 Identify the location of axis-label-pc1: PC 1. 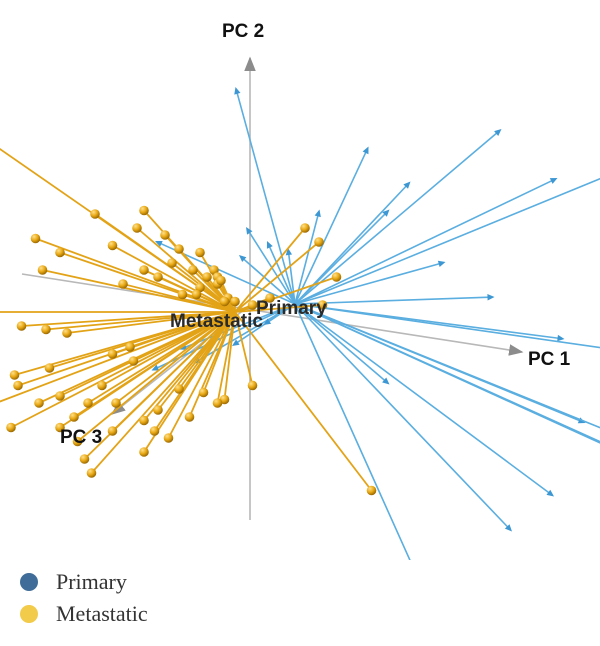
(549, 359).